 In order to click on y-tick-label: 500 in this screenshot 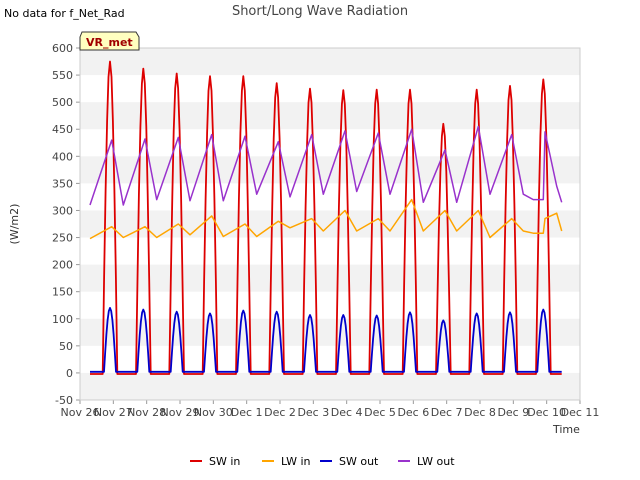, I will do `click(62, 102)`.